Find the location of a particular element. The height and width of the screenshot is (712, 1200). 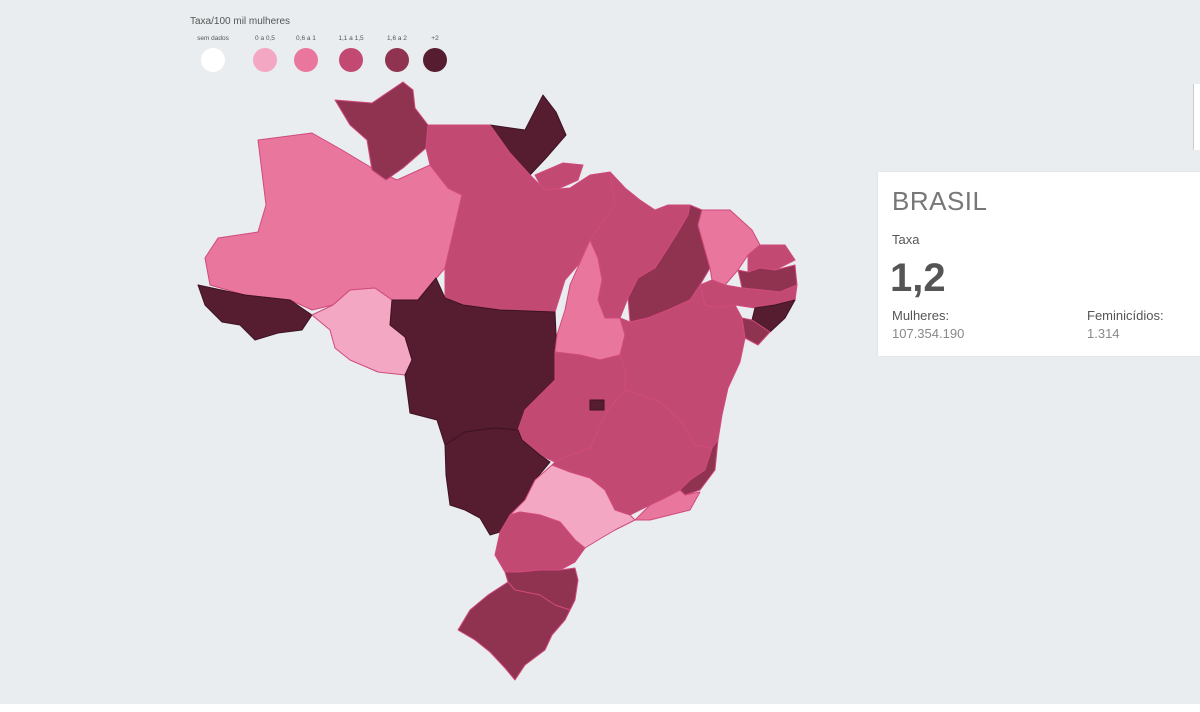

side-control is located at coordinates (1196, 117).